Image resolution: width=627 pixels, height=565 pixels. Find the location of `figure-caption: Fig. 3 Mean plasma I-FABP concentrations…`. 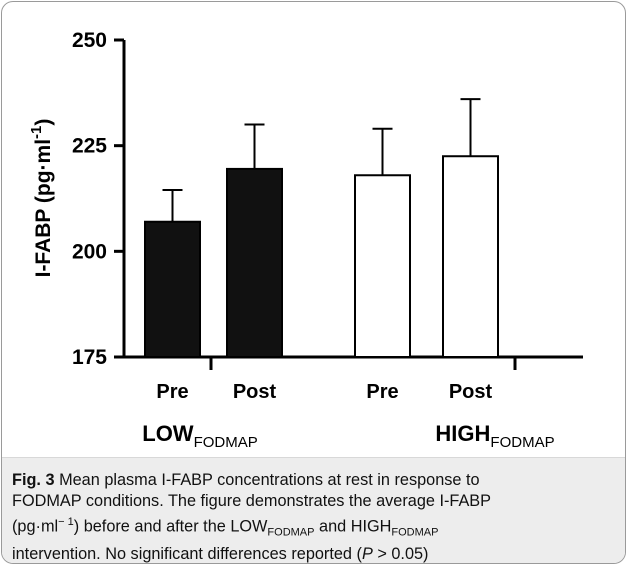

figure-caption: Fig. 3 Mean plasma I-FABP concentrations… is located at coordinates (252, 517).